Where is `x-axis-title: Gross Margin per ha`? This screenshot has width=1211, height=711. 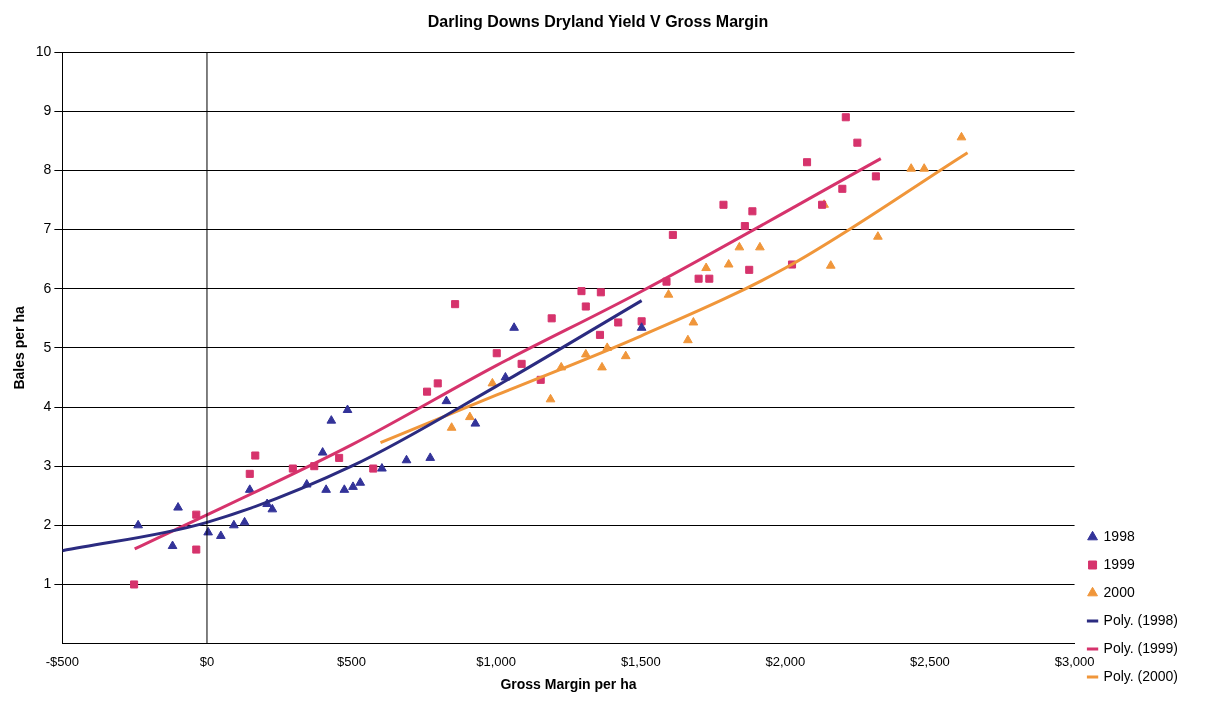 x-axis-title: Gross Margin per ha is located at coordinates (568, 684).